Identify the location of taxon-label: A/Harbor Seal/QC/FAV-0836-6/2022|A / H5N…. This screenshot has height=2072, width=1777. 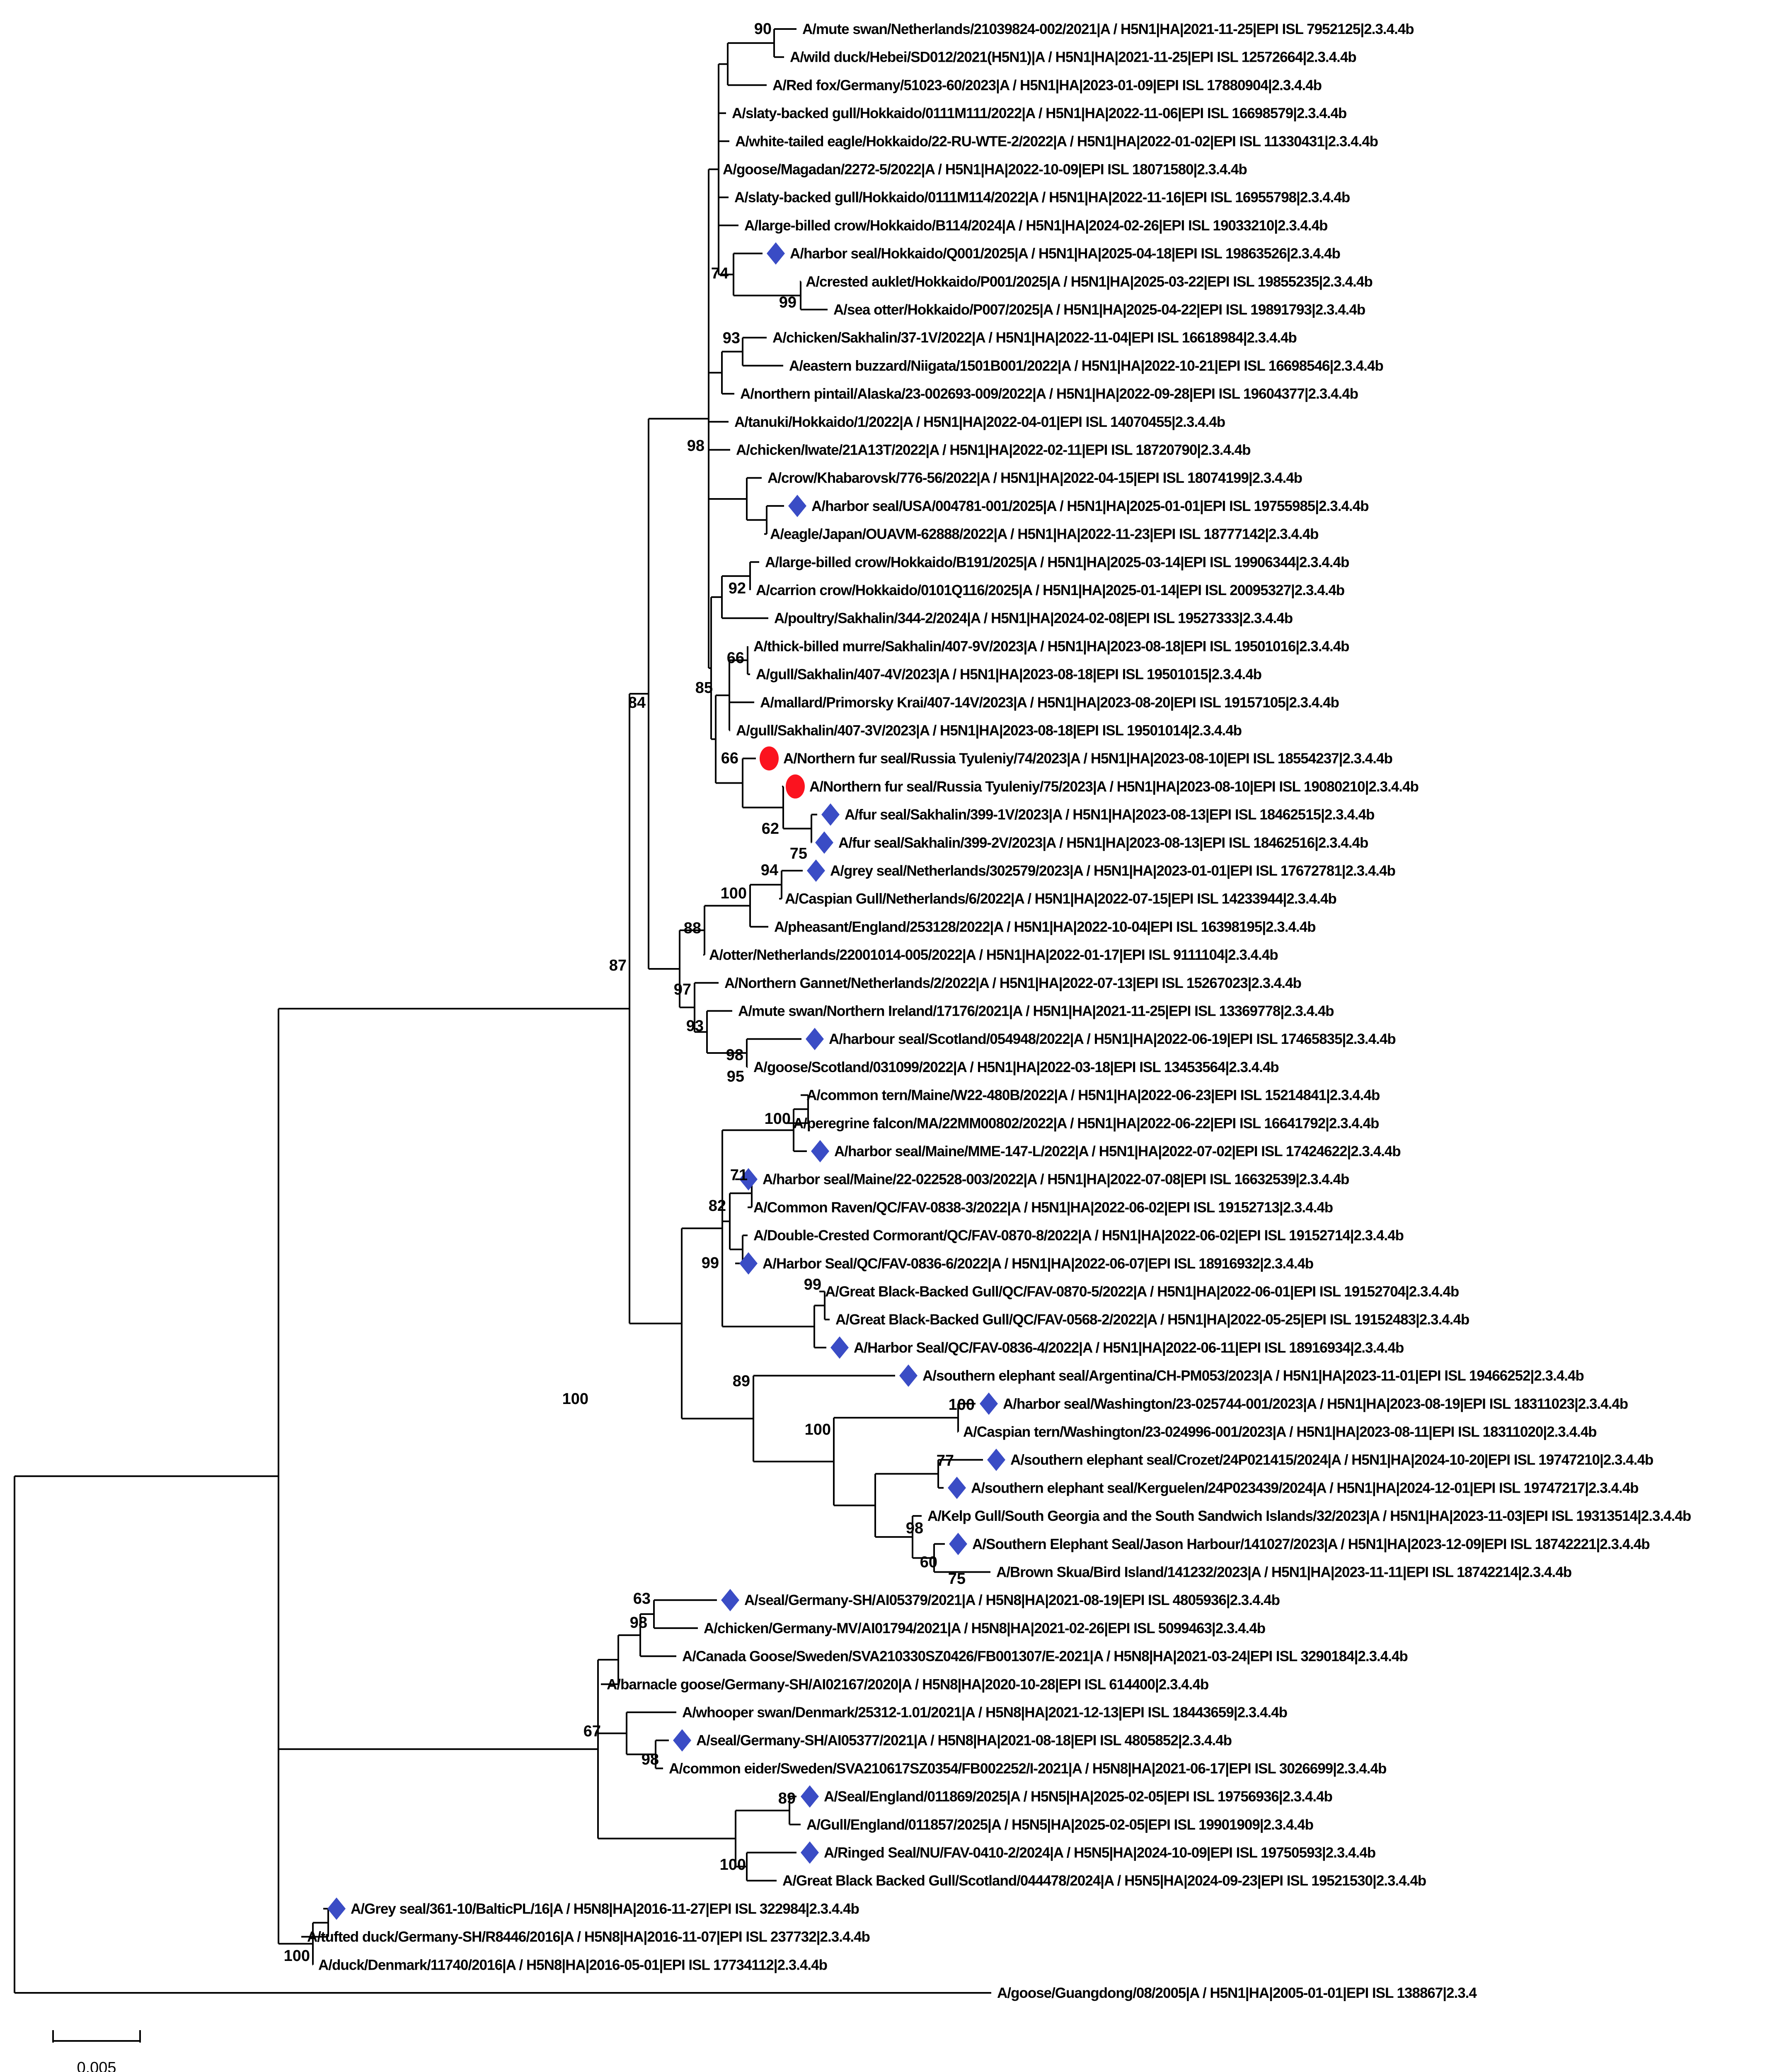
(1038, 1264).